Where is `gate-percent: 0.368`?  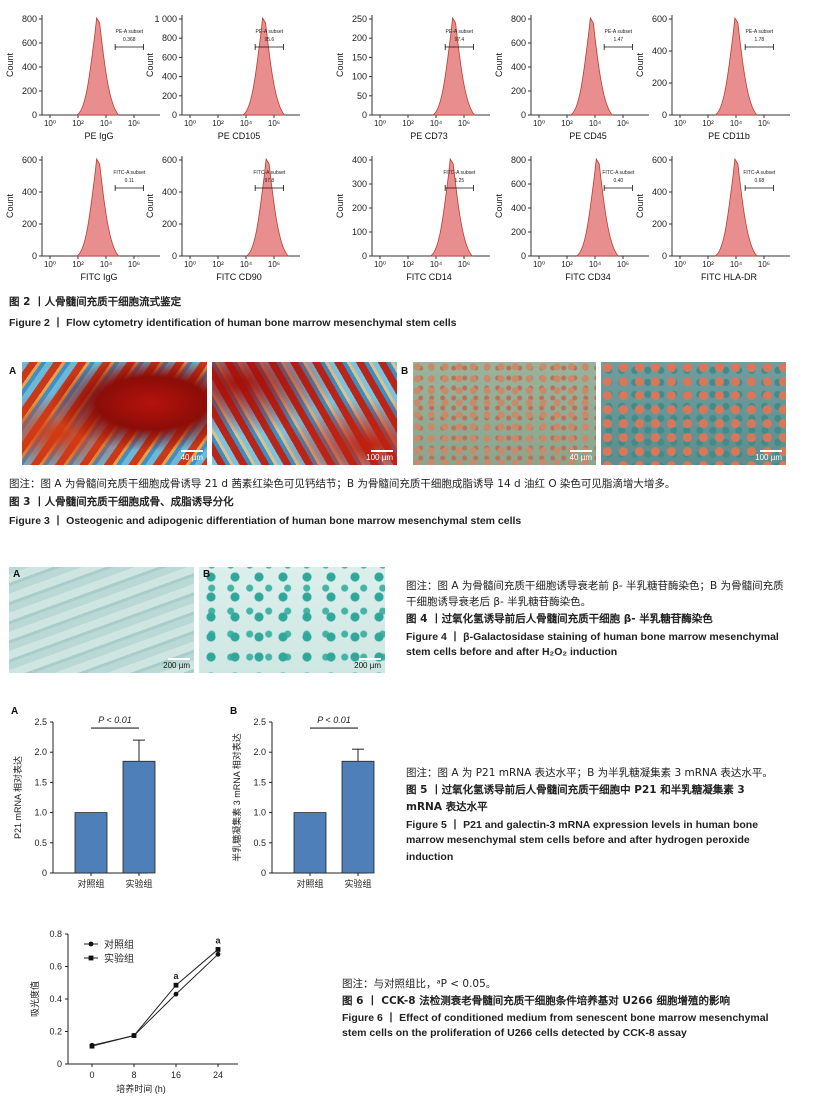 gate-percent: 0.368 is located at coordinates (129, 40).